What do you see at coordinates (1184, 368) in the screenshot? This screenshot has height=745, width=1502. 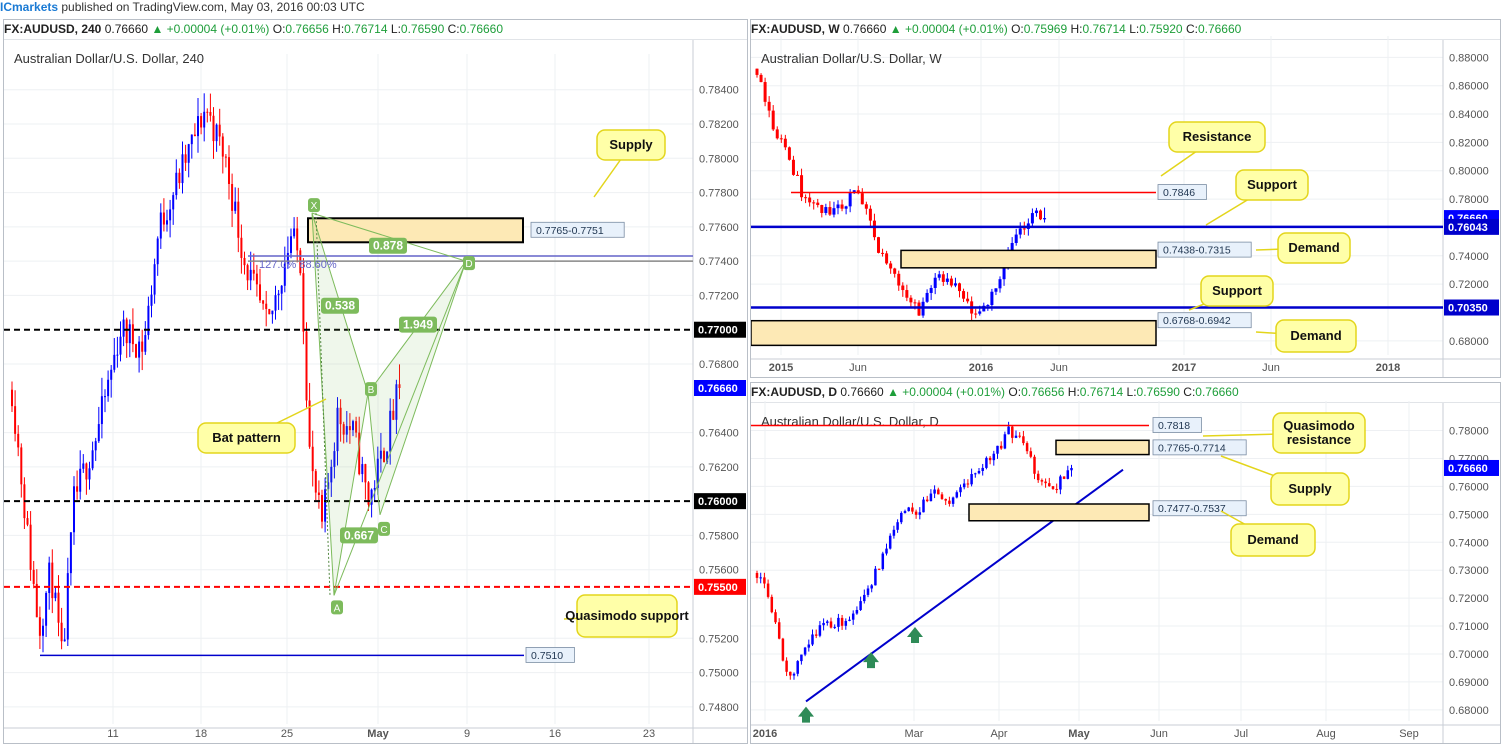 I see `x-tick-label: 2017` at bounding box center [1184, 368].